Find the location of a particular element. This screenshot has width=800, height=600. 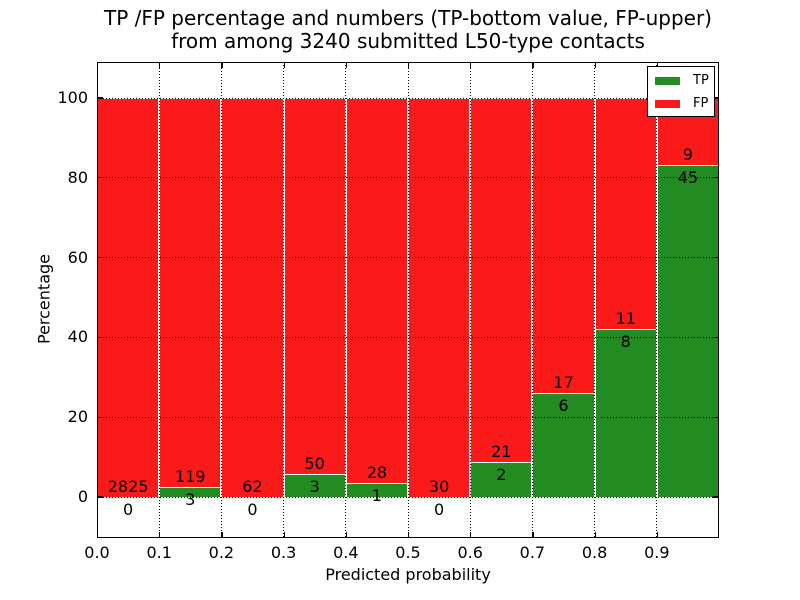

tp-legend-label: TP is located at coordinates (701, 80).